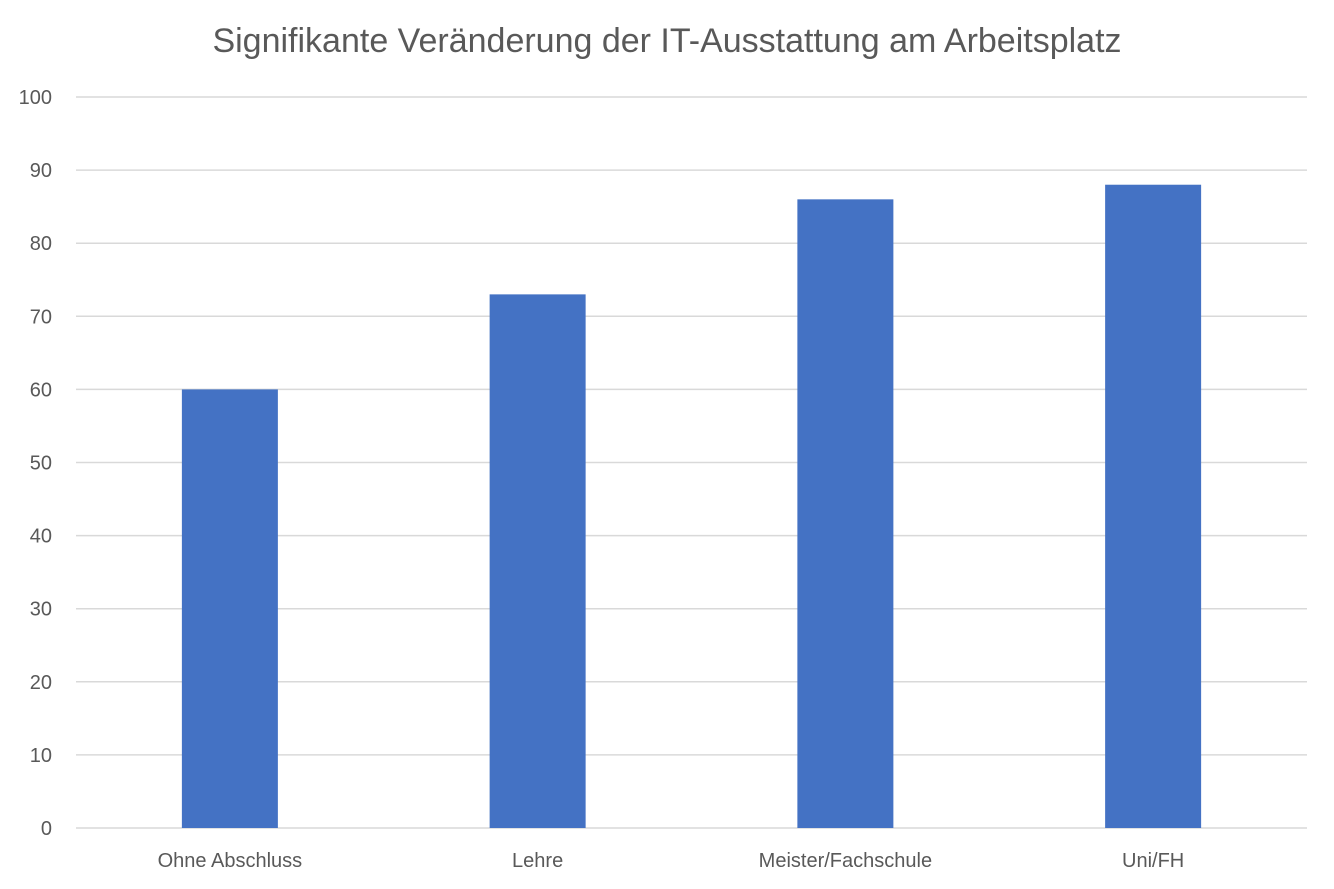 The width and height of the screenshot is (1334, 889). Describe the element at coordinates (41, 390) in the screenshot. I see `y-tick-label: 60` at that location.